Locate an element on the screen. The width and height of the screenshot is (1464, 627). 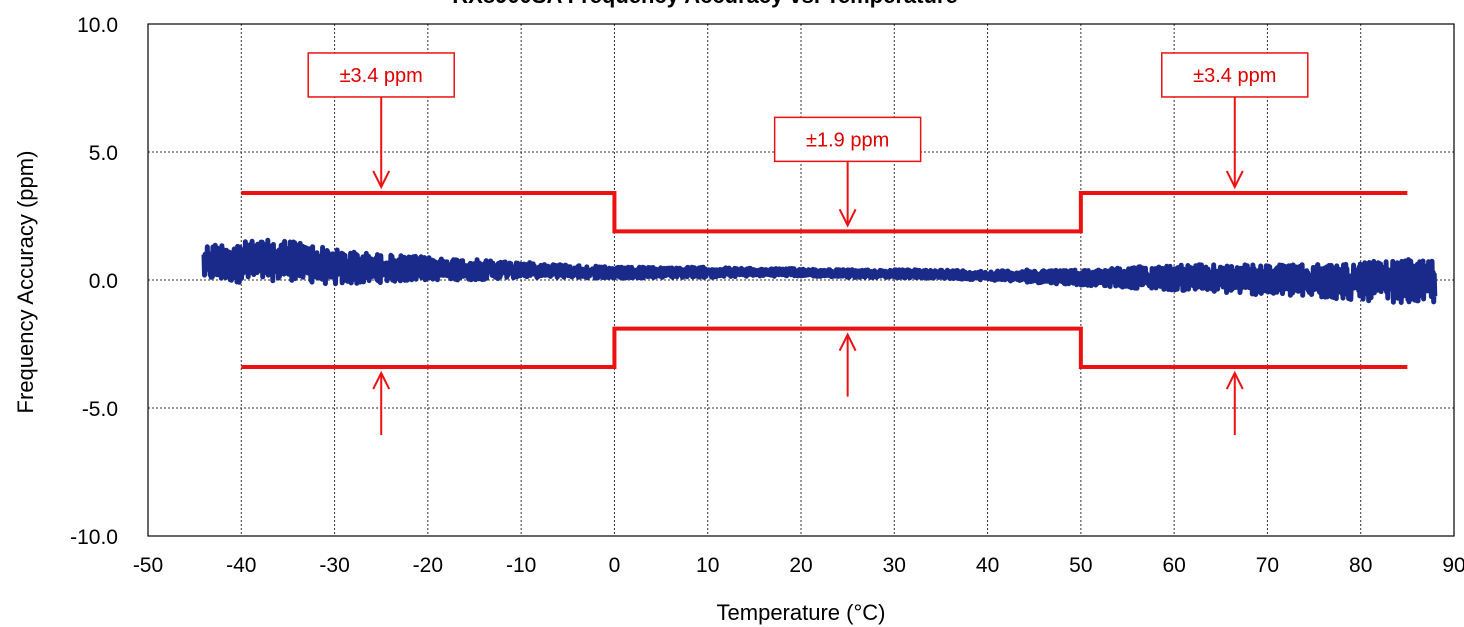
x-axis-label: Temperature (°C) is located at coordinates (801, 612).